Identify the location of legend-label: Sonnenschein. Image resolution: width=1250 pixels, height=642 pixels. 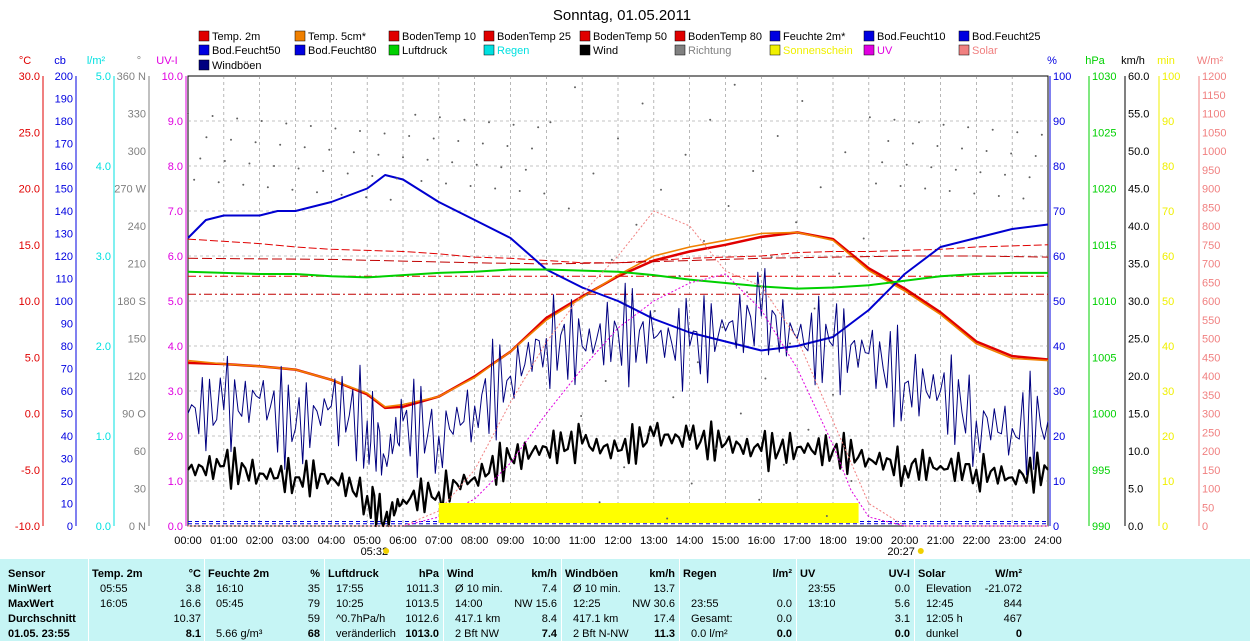
(818, 51).